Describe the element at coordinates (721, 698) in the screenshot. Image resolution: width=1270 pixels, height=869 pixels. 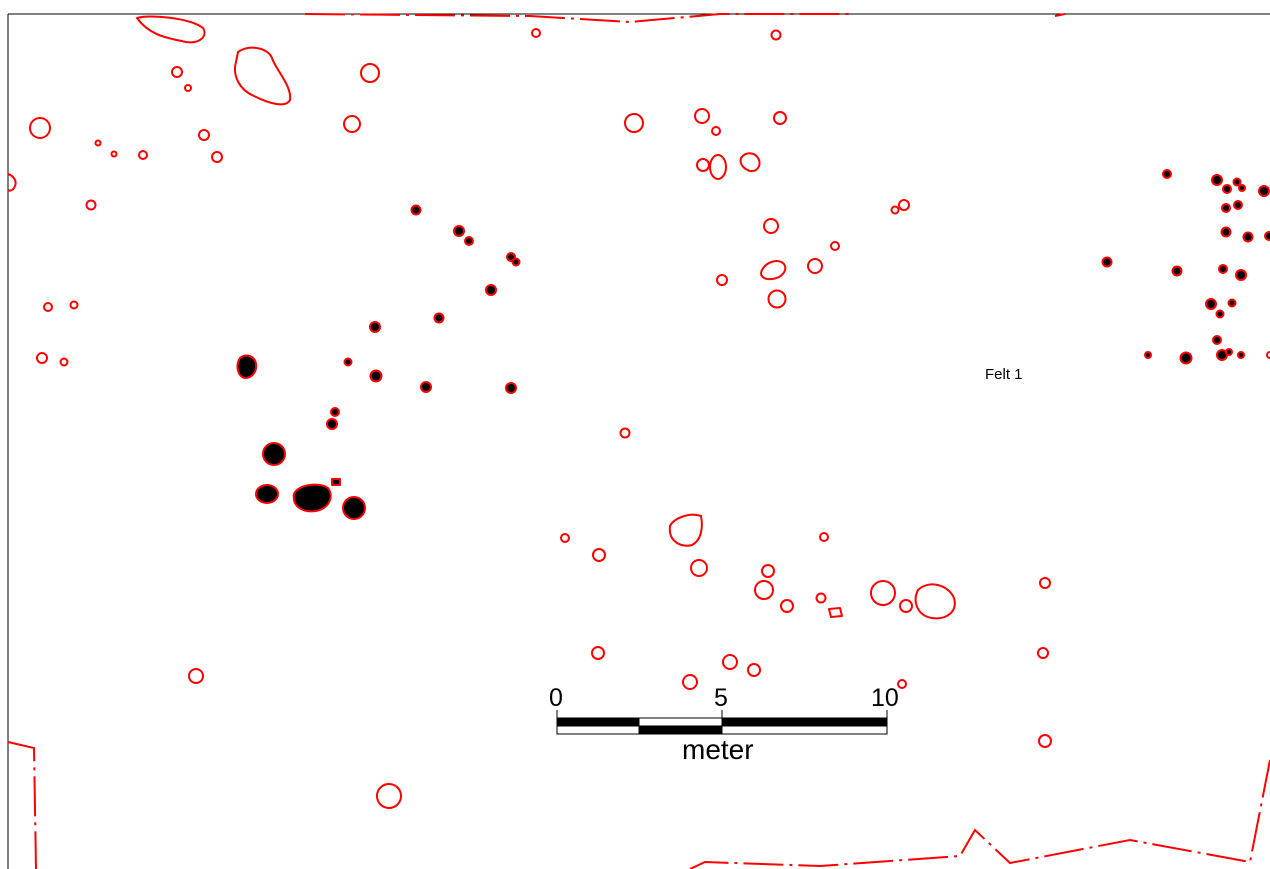
I see `scale-label-5: 5` at that location.